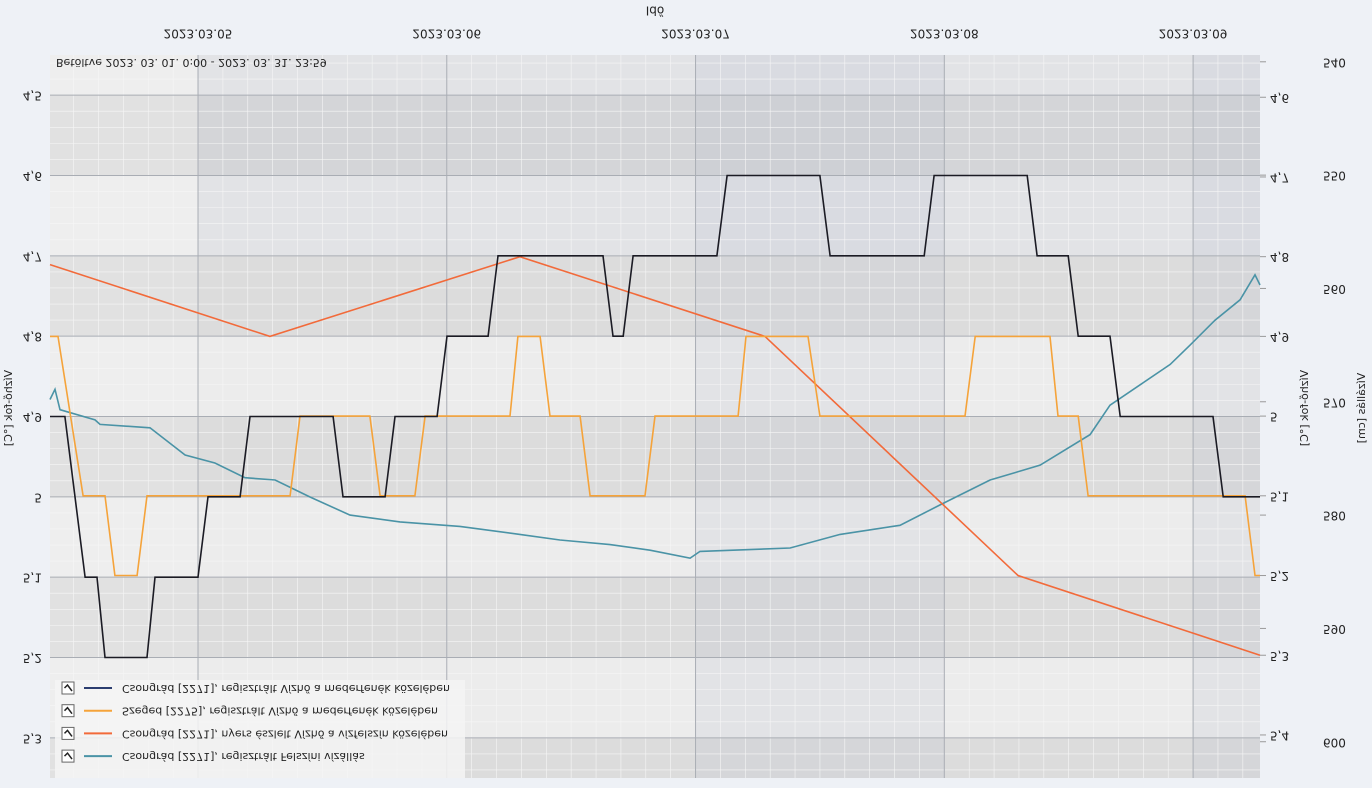 This screenshot has height=792, width=1372. I want to click on y-tick-label: 4,5, so click(32, 96).